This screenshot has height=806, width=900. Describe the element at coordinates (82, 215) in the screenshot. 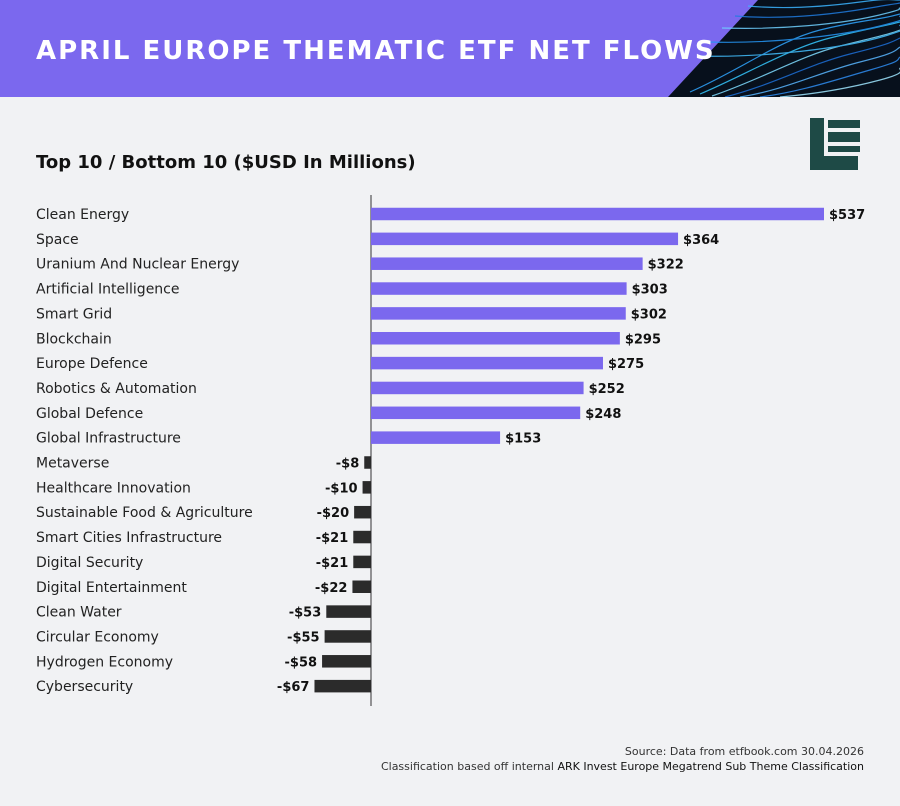

I see `category-label: Clean Energy` at that location.